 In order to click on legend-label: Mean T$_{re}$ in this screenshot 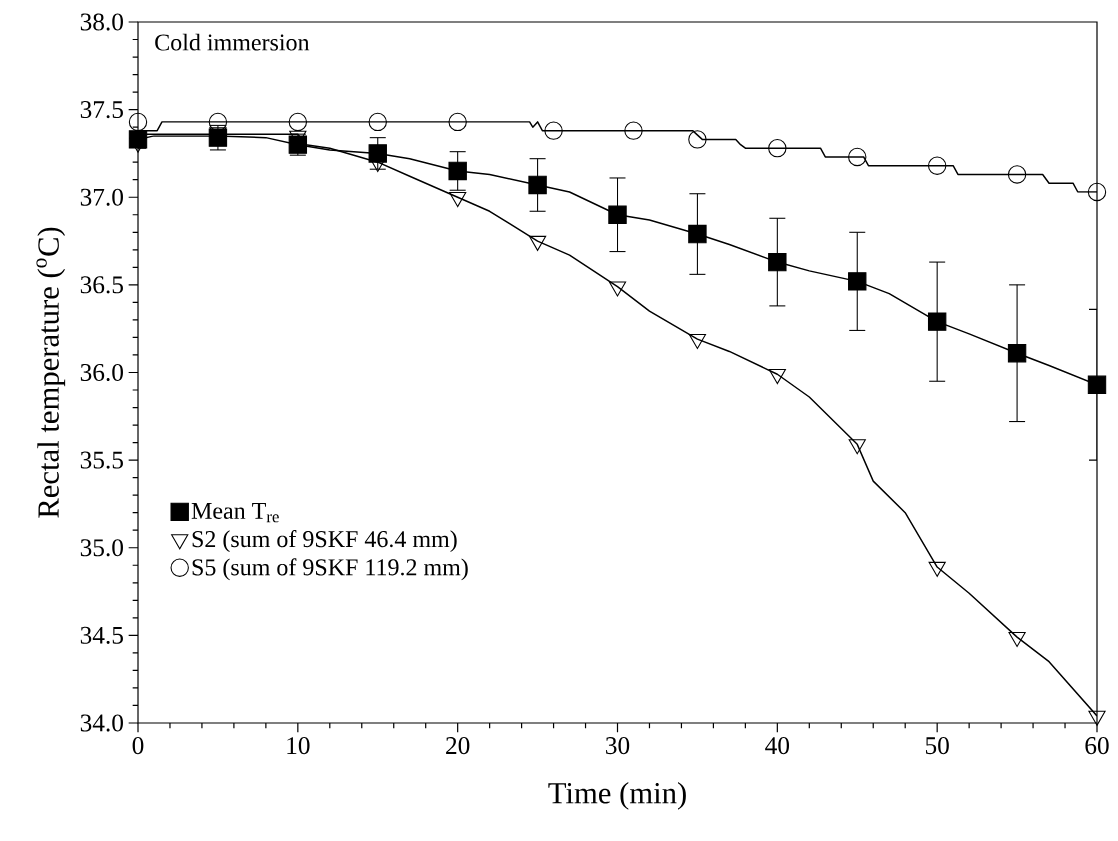, I will do `click(235, 513)`.